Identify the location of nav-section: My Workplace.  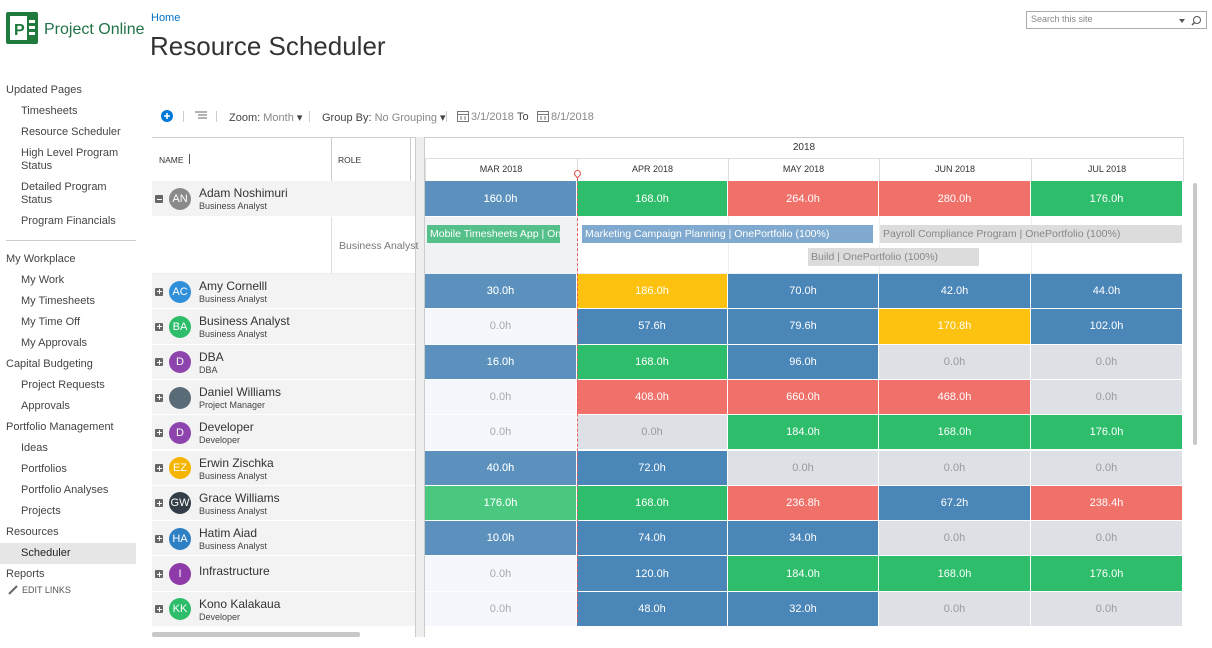
(41, 259).